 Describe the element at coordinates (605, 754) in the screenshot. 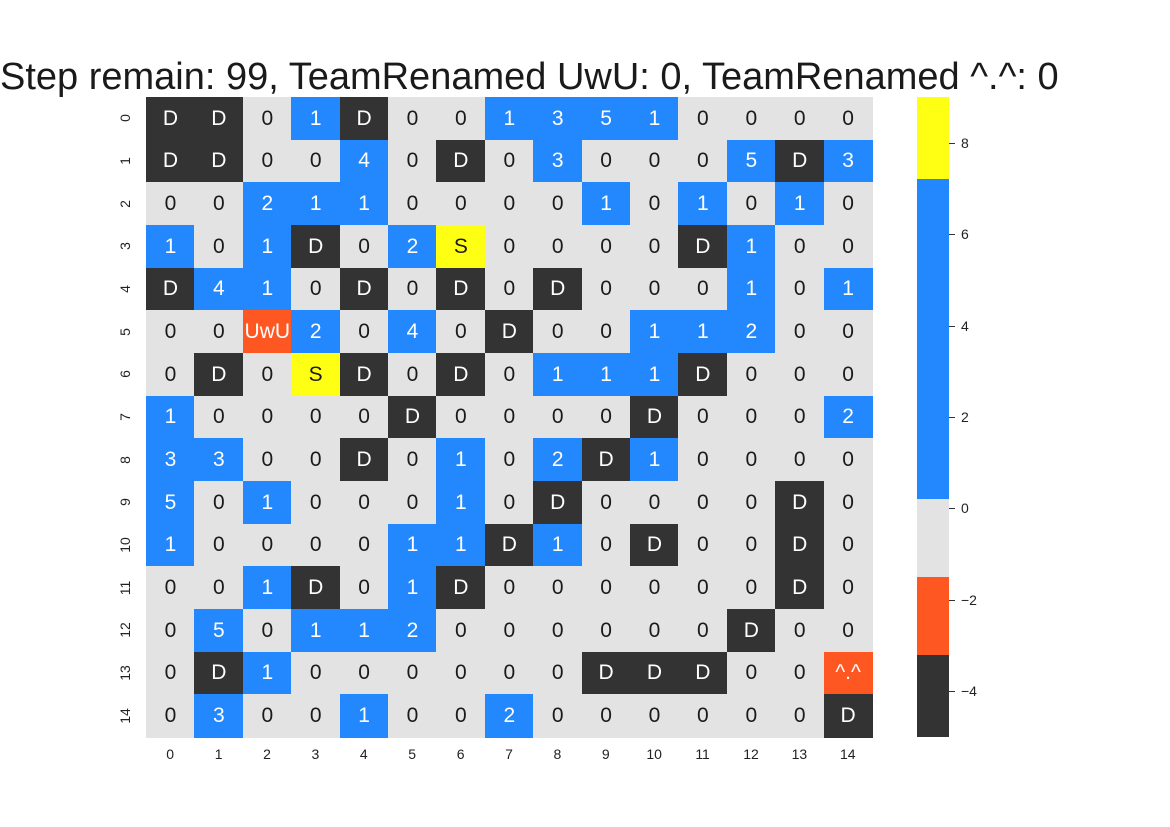

I see `column-tick-label: 9` at that location.